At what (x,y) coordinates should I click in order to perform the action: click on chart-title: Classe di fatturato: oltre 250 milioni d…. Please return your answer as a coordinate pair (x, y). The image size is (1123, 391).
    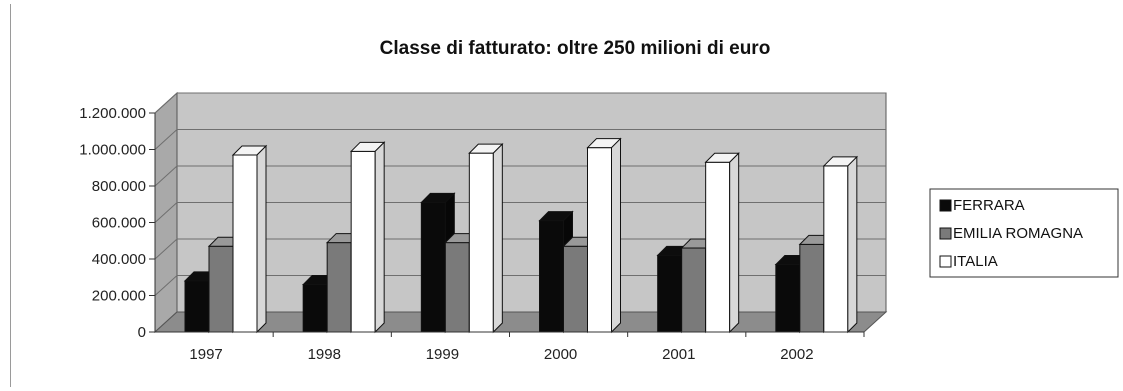
    Looking at the image, I should click on (575, 48).